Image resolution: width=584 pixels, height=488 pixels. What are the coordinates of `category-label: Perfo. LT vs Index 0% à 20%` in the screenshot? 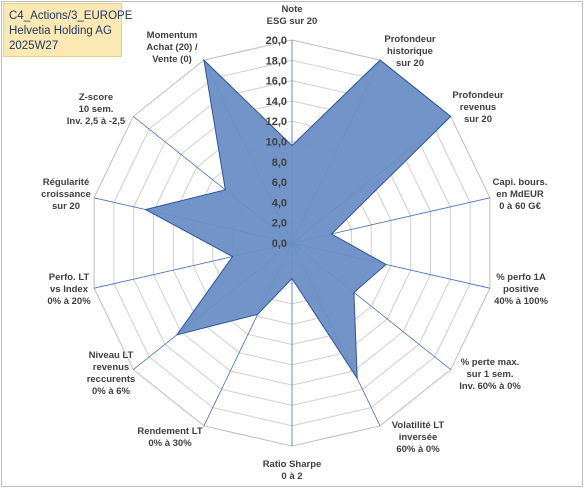 It's located at (69, 289).